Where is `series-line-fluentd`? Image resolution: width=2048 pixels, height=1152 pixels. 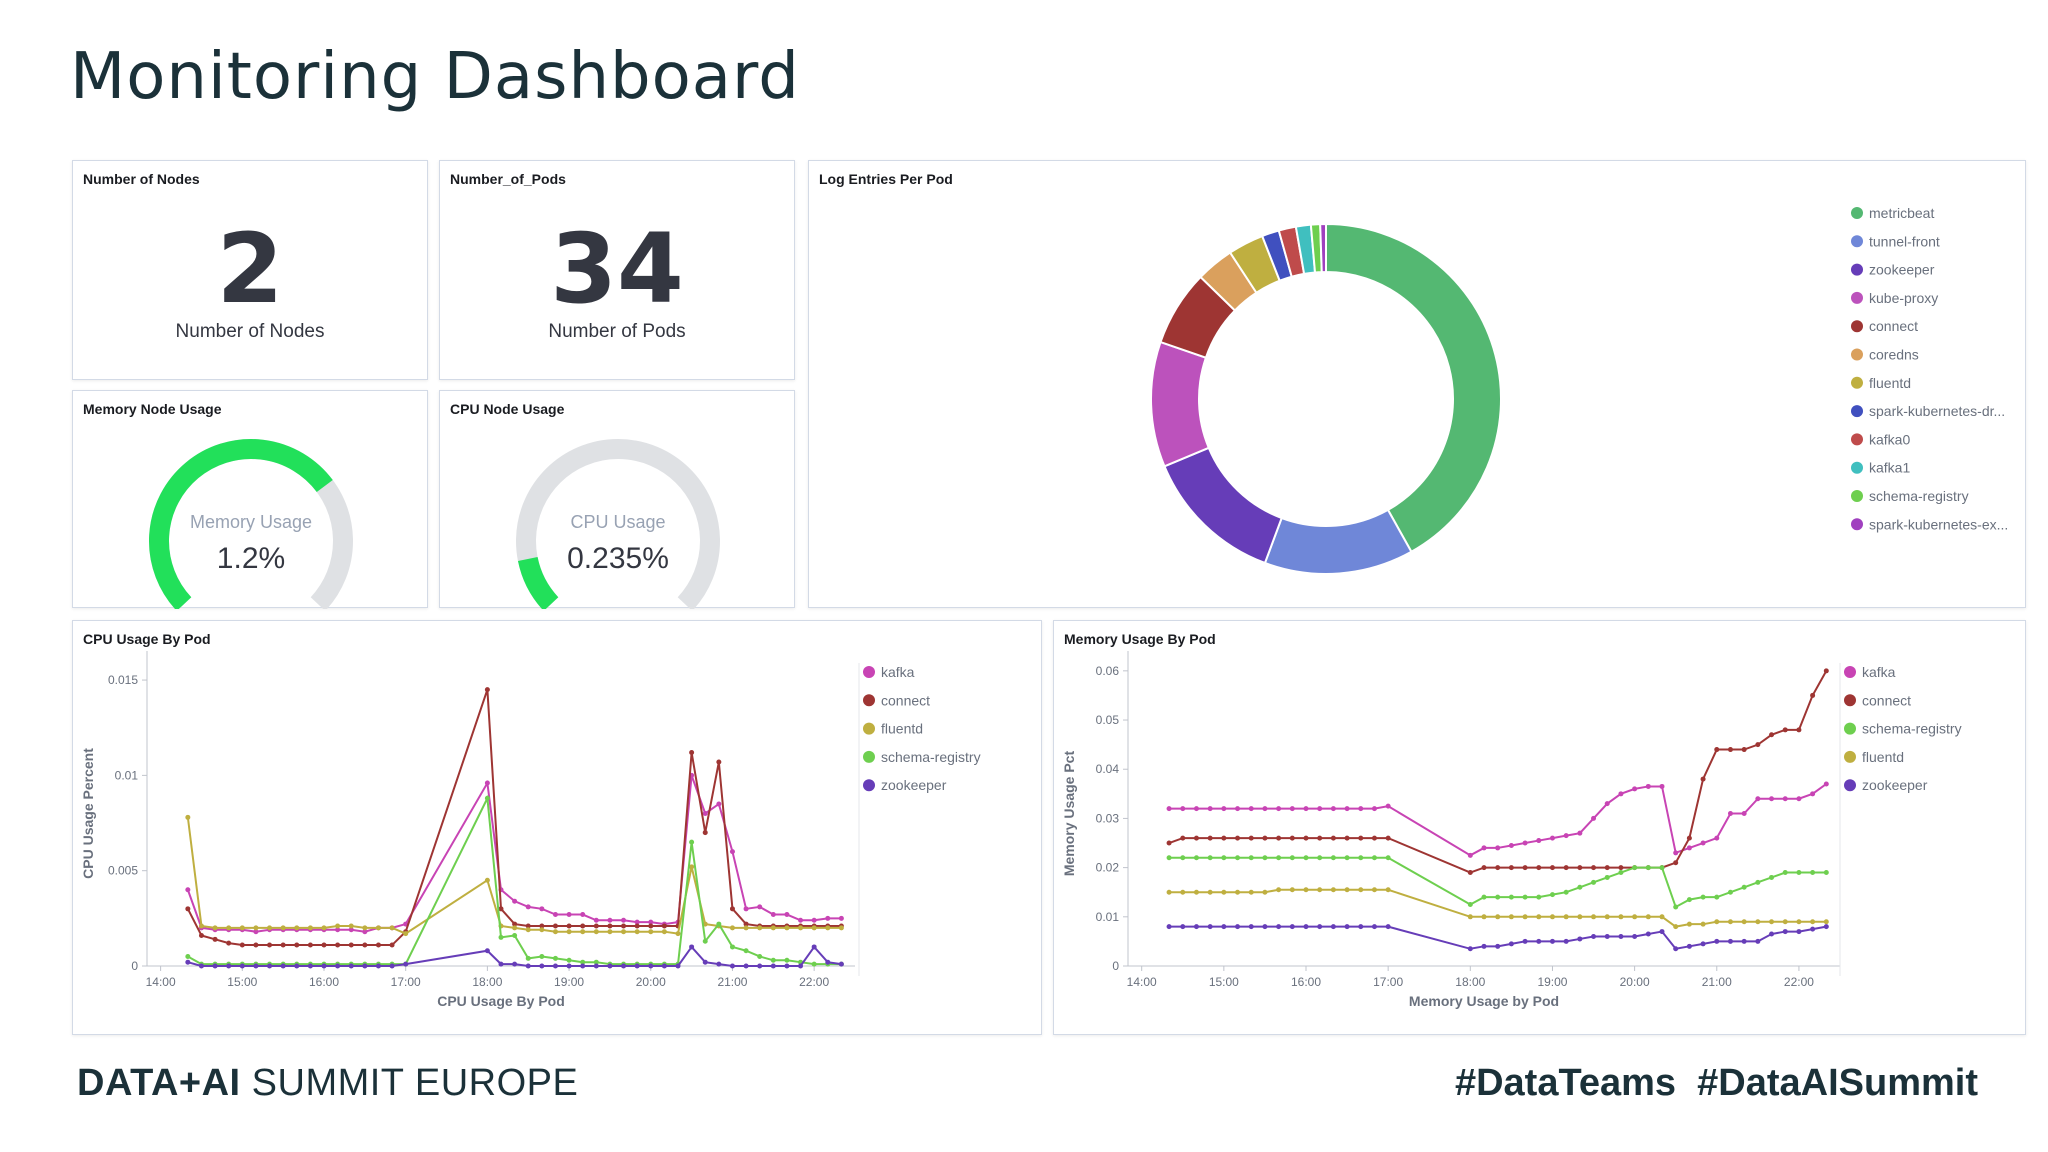
series-line-fluentd is located at coordinates (514, 876).